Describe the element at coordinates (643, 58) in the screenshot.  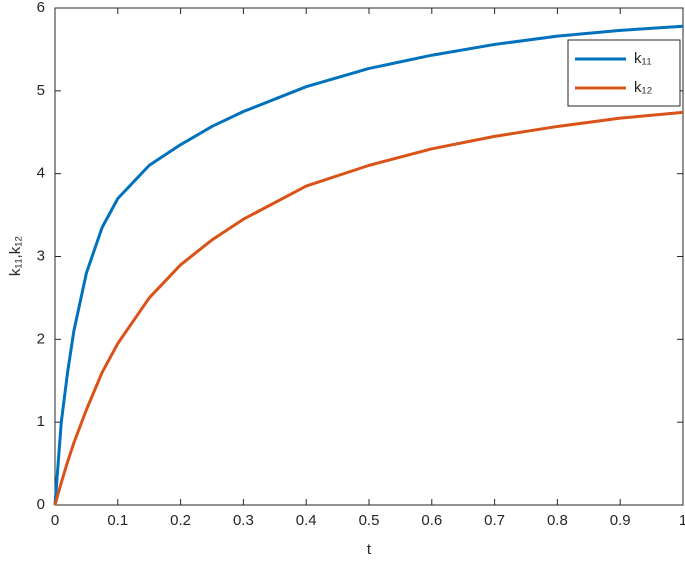
I see `legend-label: k₁₁` at that location.